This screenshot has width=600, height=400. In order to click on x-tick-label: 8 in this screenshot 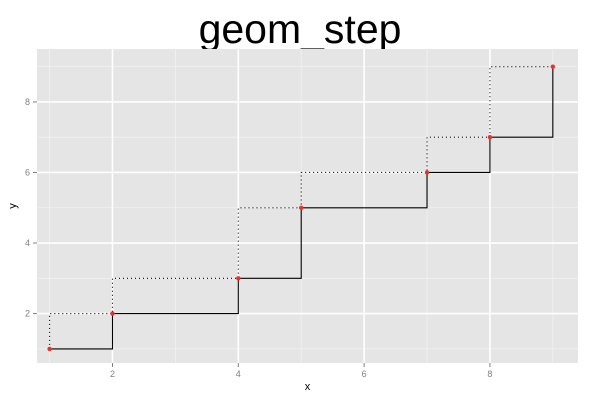, I will do `click(489, 374)`.